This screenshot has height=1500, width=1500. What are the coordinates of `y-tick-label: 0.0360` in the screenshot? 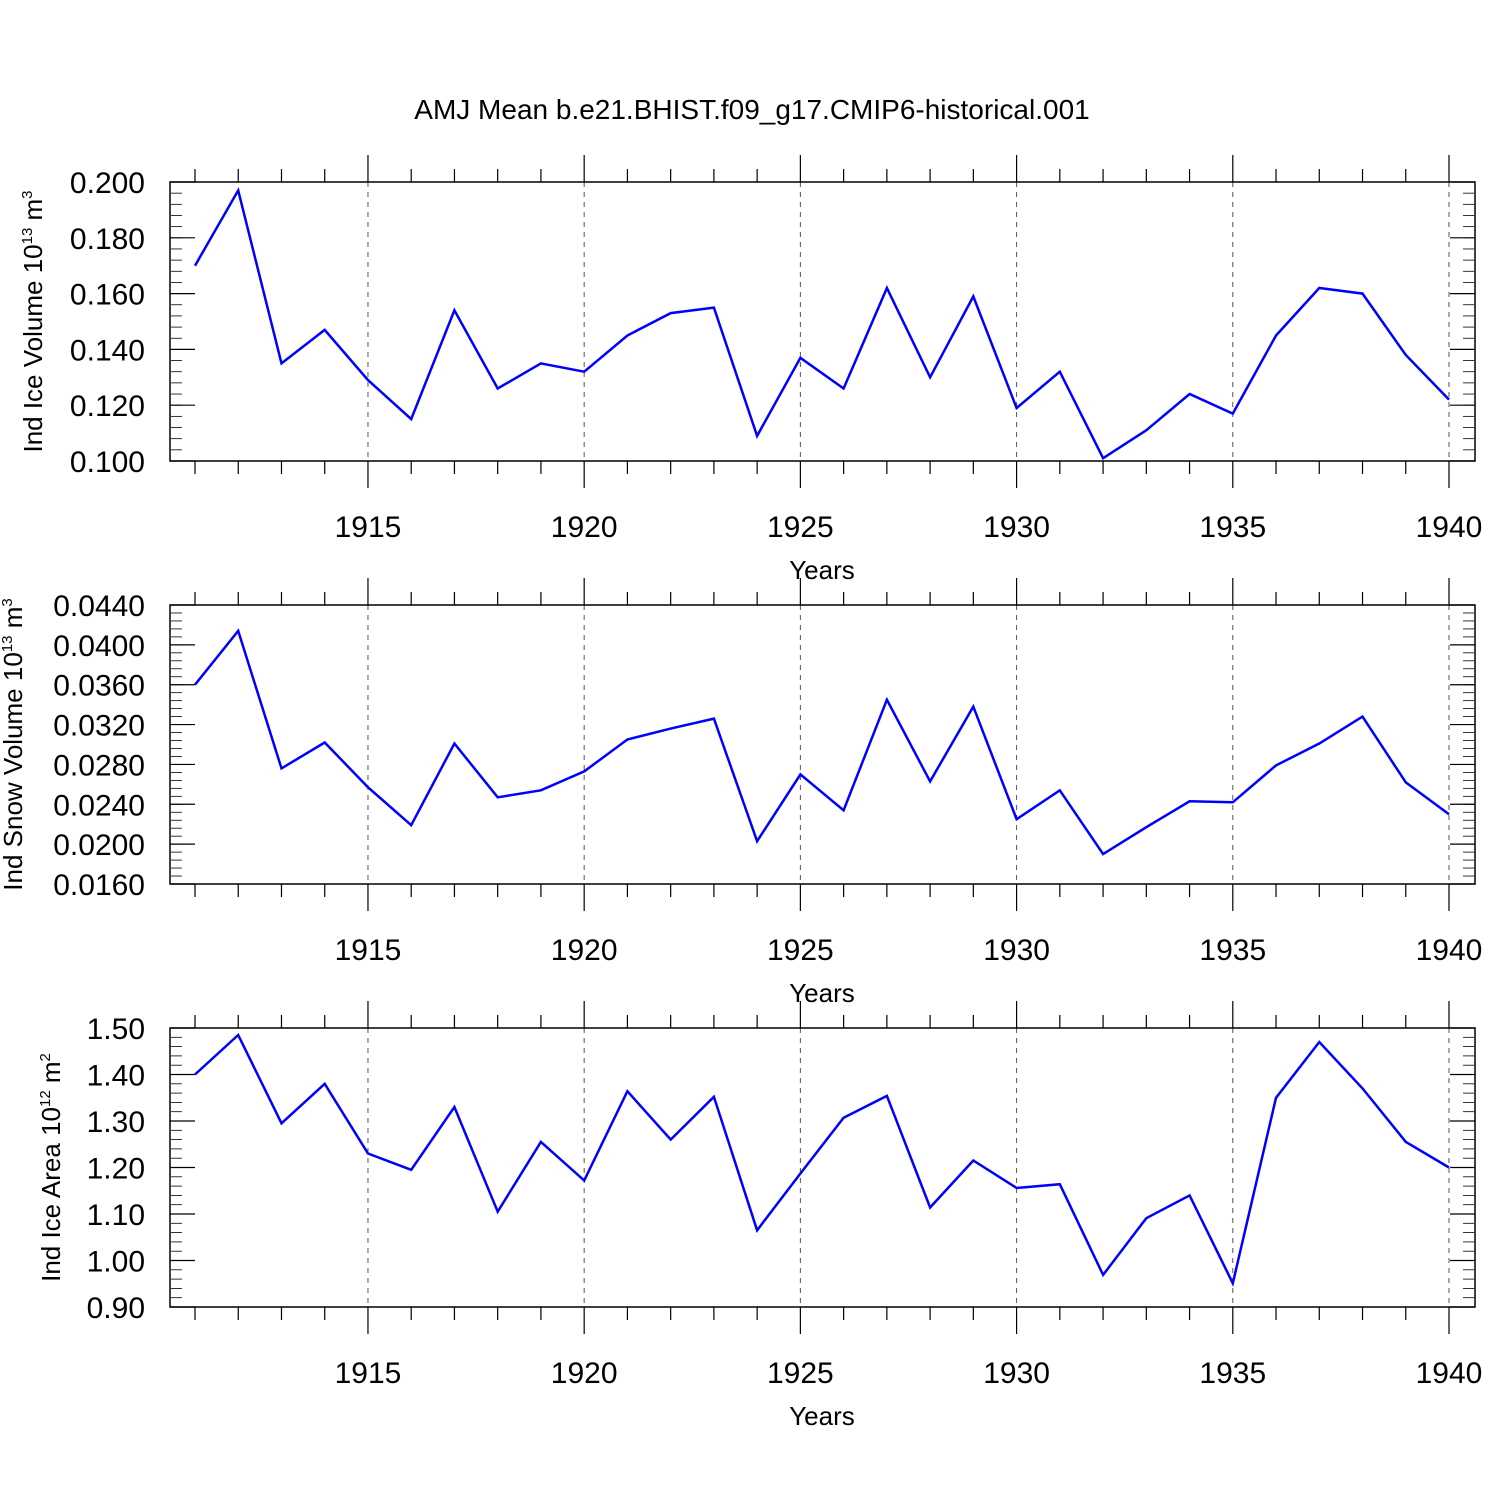 It's located at (99, 686).